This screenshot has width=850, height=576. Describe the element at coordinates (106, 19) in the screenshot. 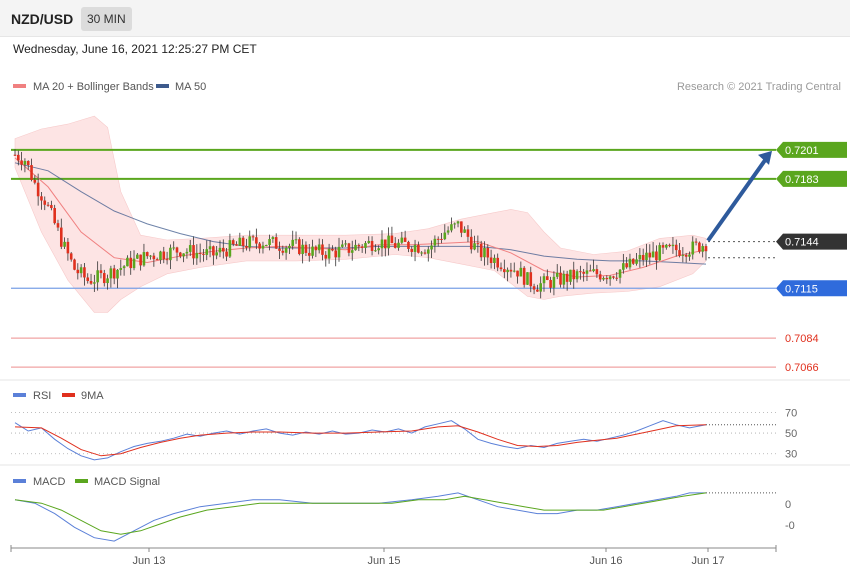

I see `timeframe-badge: 30 MIN` at that location.